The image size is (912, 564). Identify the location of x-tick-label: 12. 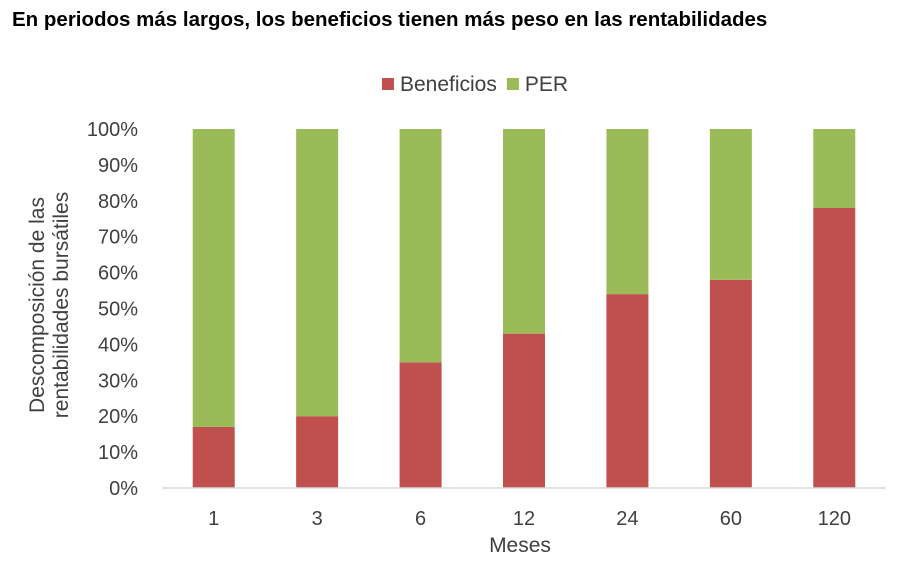
(524, 519).